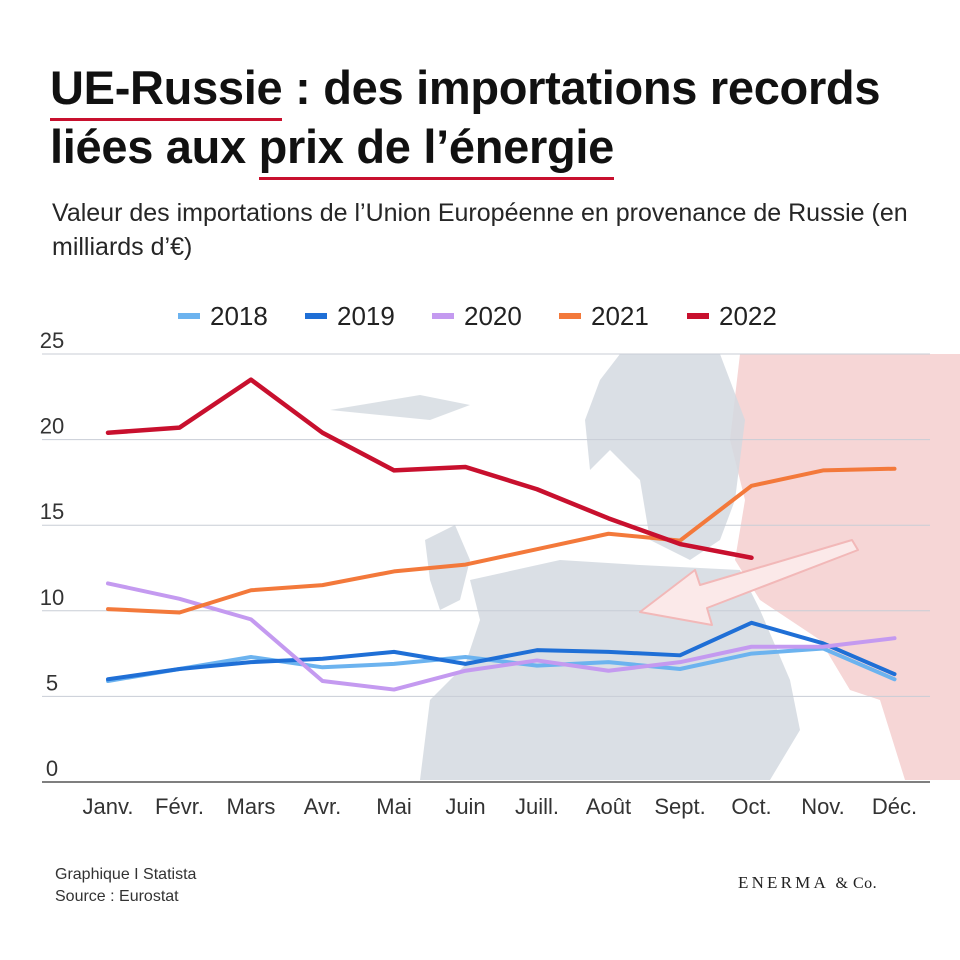  I want to click on series-line-2022, so click(429, 468).